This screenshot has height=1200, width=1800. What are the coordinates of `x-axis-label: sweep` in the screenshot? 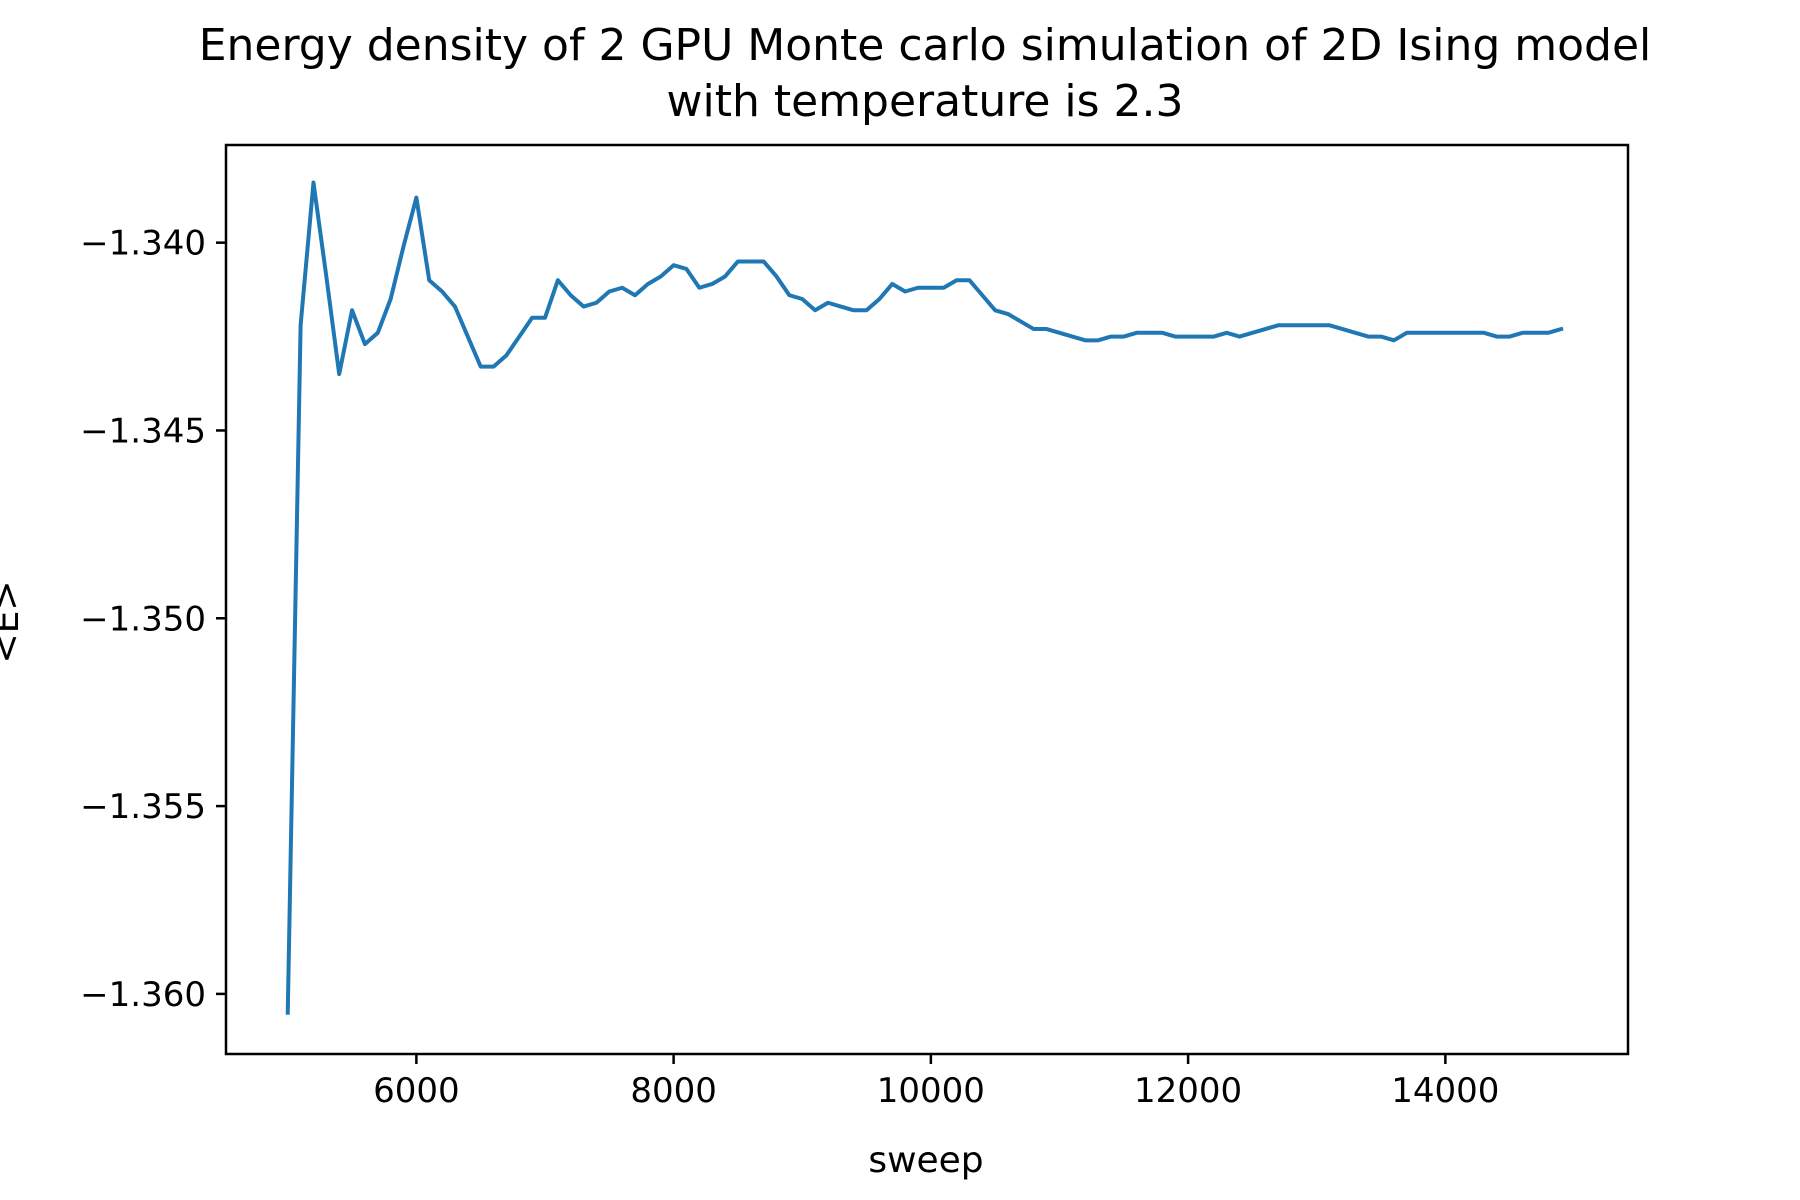 It's located at (925, 1160).